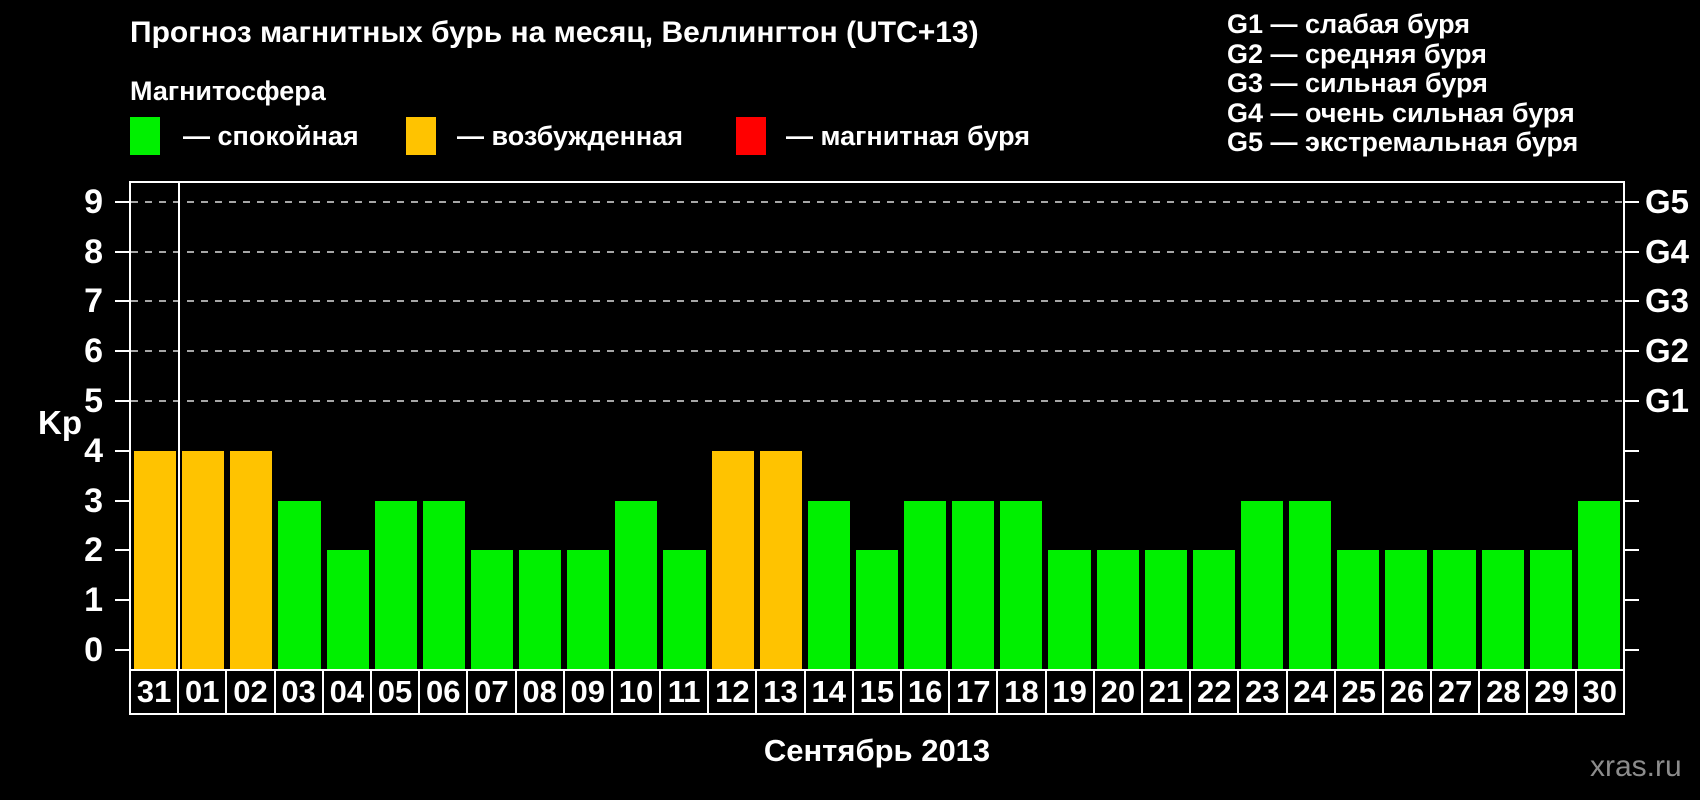 The width and height of the screenshot is (1700, 800). Describe the element at coordinates (1214, 692) in the screenshot. I see `x-day-label-22: 22` at that location.